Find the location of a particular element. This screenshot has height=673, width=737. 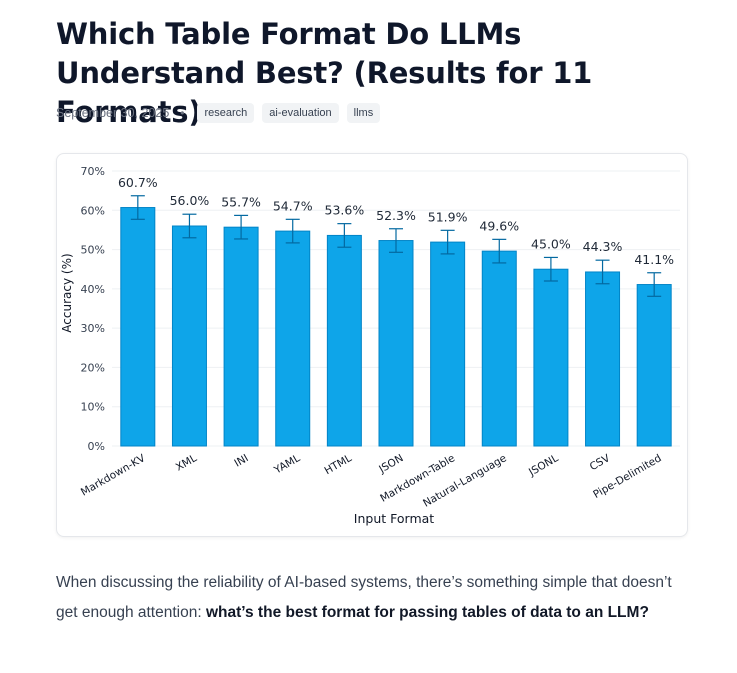

x-tick-label: CSV is located at coordinates (600, 462).